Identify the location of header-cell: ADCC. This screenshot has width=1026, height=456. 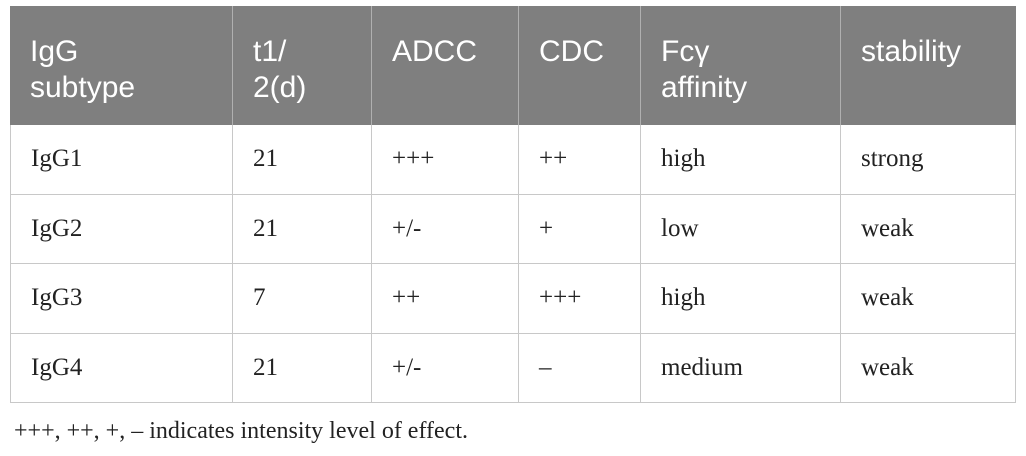
(445, 65).